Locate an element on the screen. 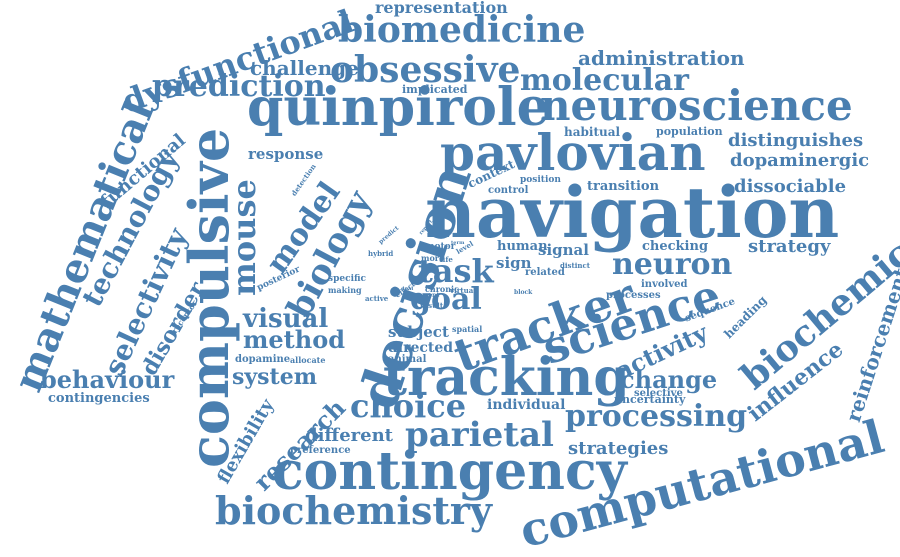 Image resolution: width=900 pixels, height=557 pixels. word-sign: sign is located at coordinates (514, 263).